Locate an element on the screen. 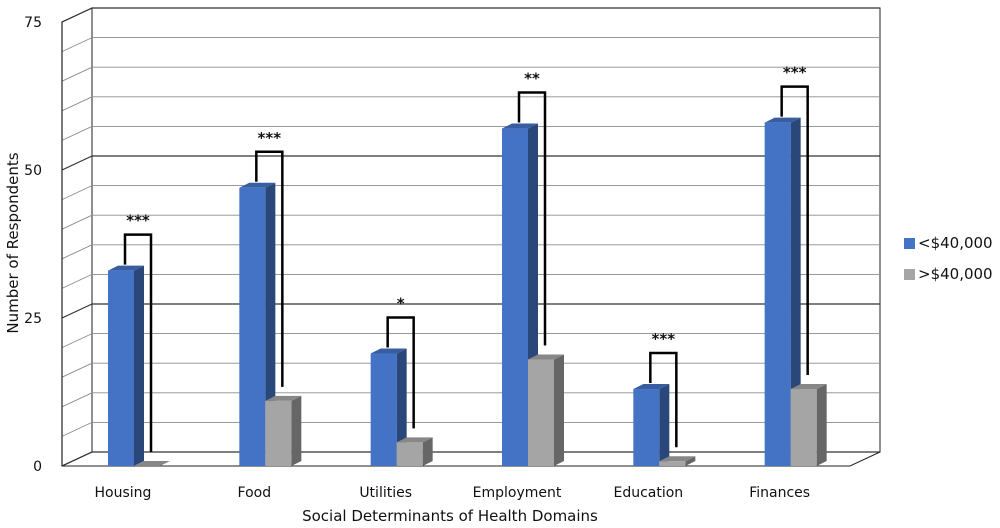 Image resolution: width=1000 pixels, height=528 pixels. bar-food-high is located at coordinates (283, 430).